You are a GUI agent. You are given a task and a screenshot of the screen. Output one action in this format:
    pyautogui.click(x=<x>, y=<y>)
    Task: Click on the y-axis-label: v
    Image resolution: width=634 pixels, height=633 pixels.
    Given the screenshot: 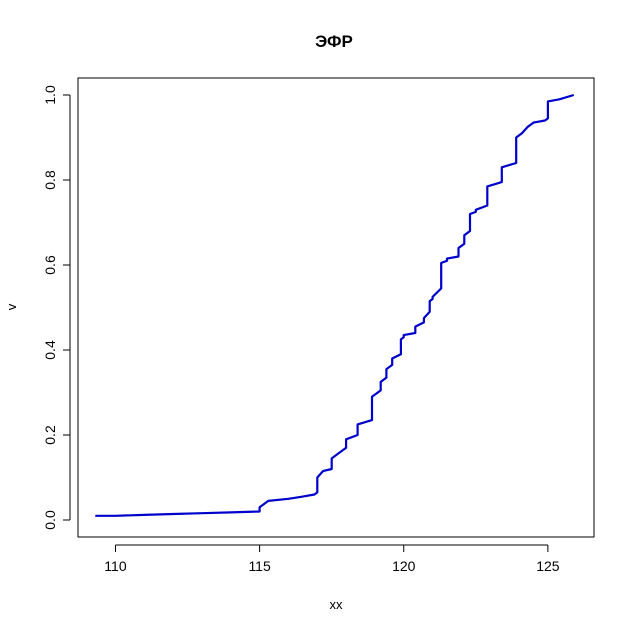 What is the action you would take?
    pyautogui.click(x=11, y=306)
    